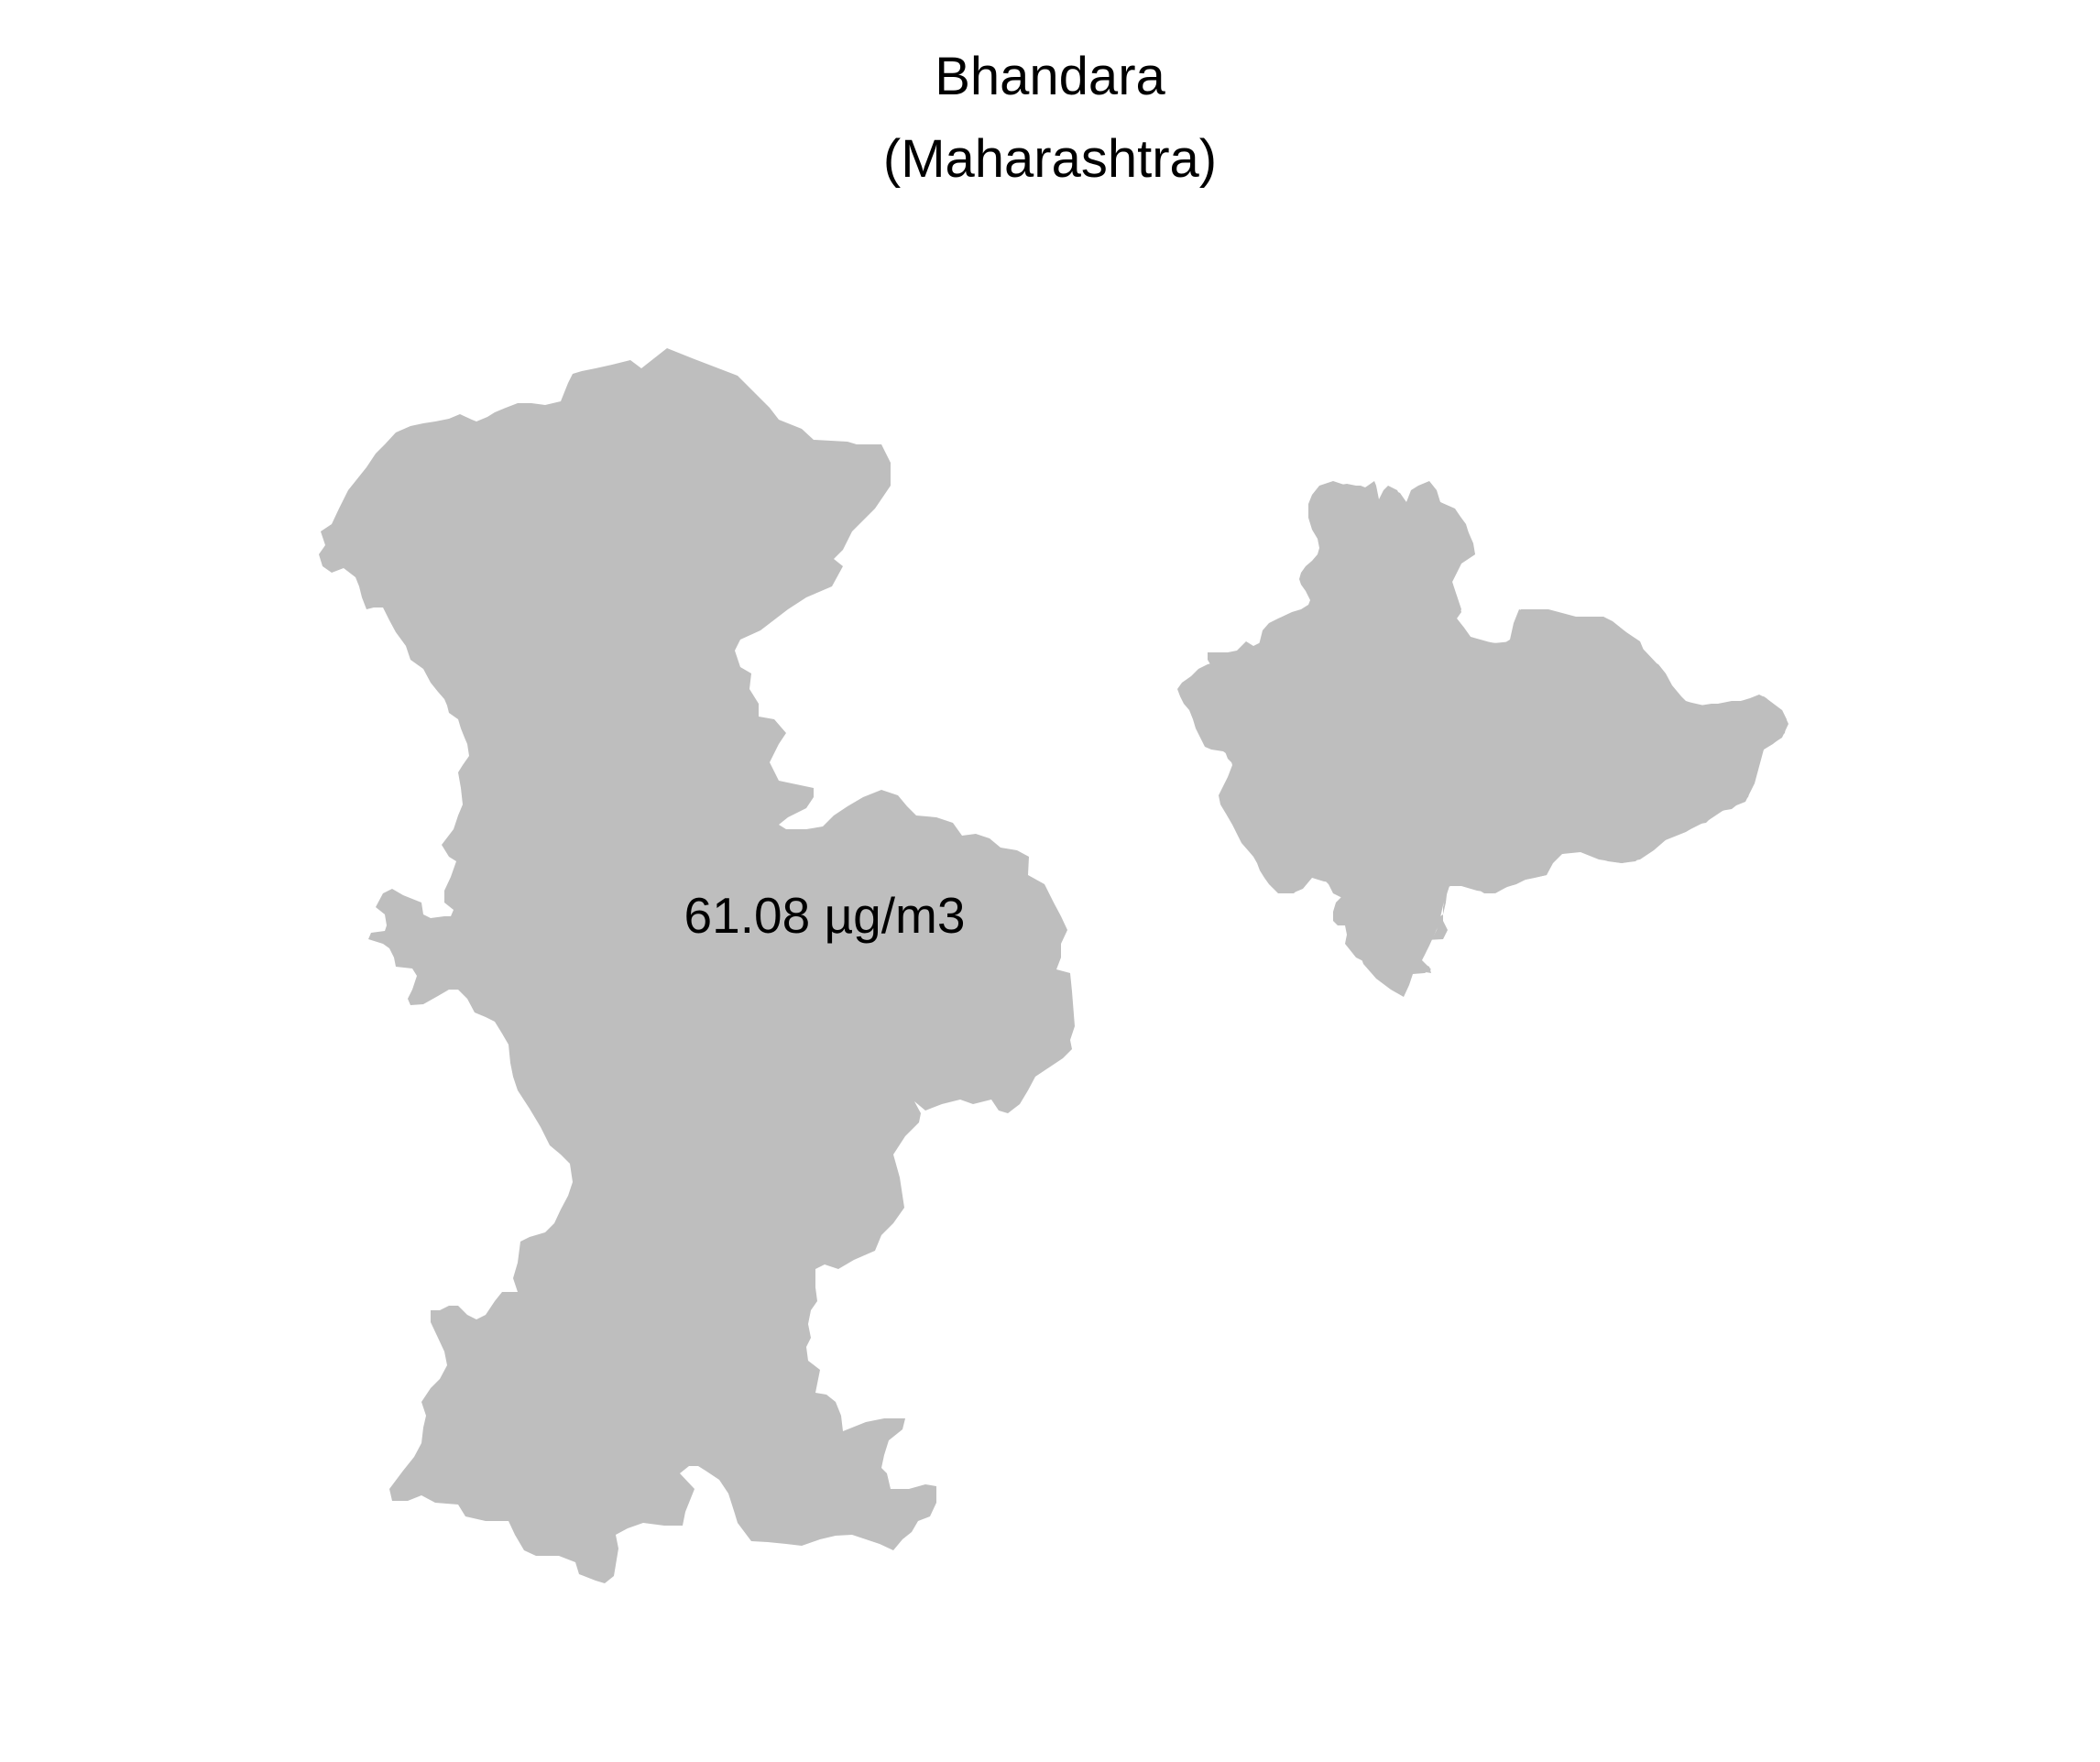  Describe the element at coordinates (1050, 76) in the screenshot. I see `map-title: Bhandara` at that location.